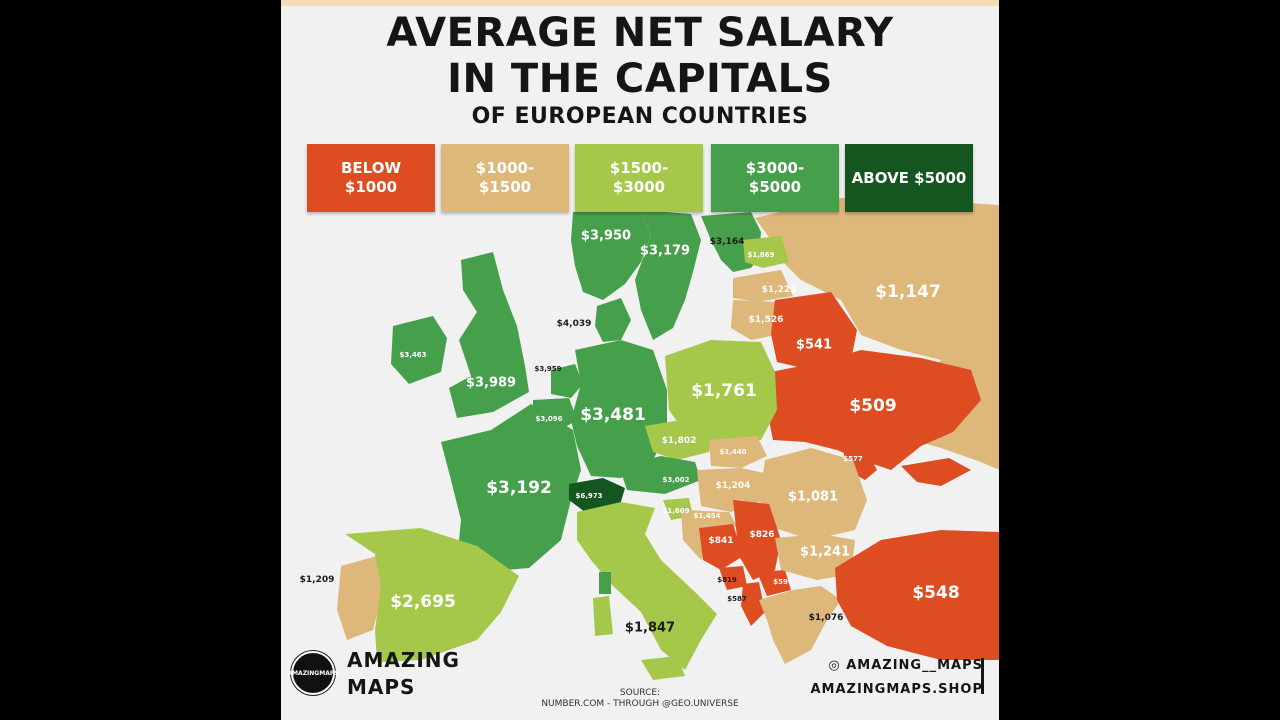 This screenshot has height=720, width=1280. What do you see at coordinates (896, 689) in the screenshot?
I see `shop-url: AMAZINGMAPS.SHOP` at bounding box center [896, 689].